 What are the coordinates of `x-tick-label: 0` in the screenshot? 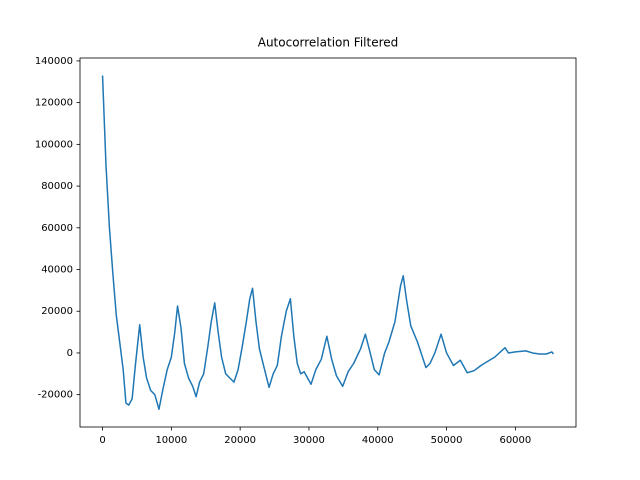 It's located at (102, 440).